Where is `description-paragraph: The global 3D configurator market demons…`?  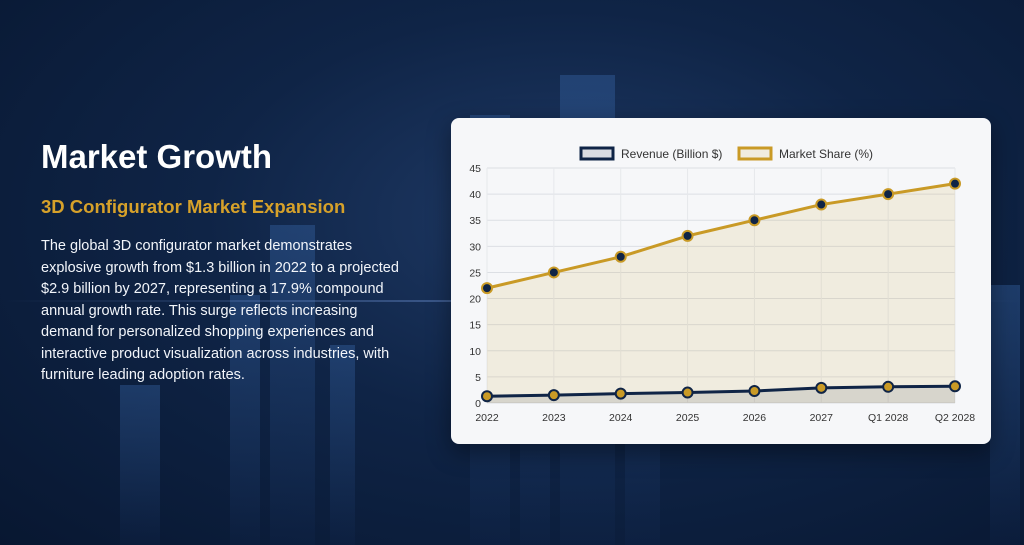 description-paragraph: The global 3D configurator market demons… is located at coordinates (220, 310).